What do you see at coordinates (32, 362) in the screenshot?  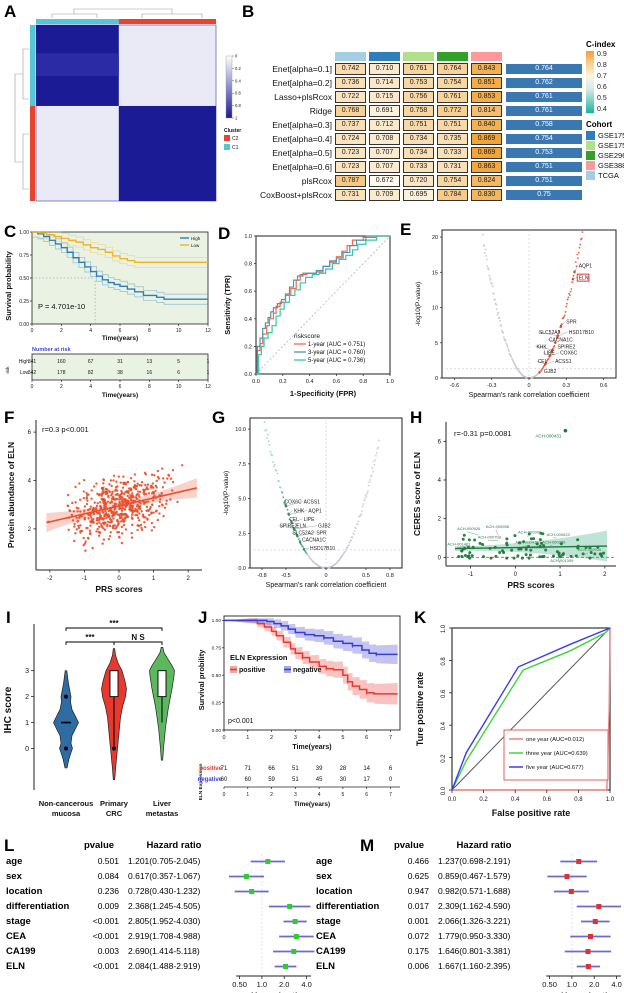 I see `risk-count: 341` at bounding box center [32, 362].